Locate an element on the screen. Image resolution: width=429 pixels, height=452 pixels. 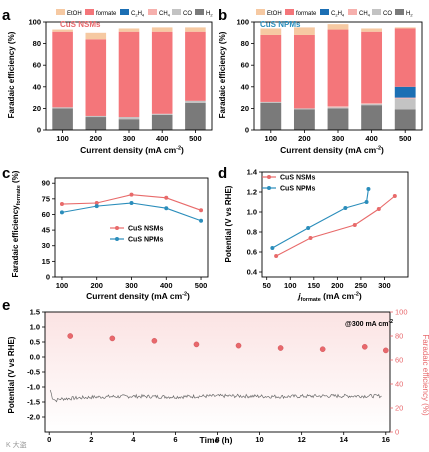
y-tick-label-right: 40 is located at coordinates (399, 384).